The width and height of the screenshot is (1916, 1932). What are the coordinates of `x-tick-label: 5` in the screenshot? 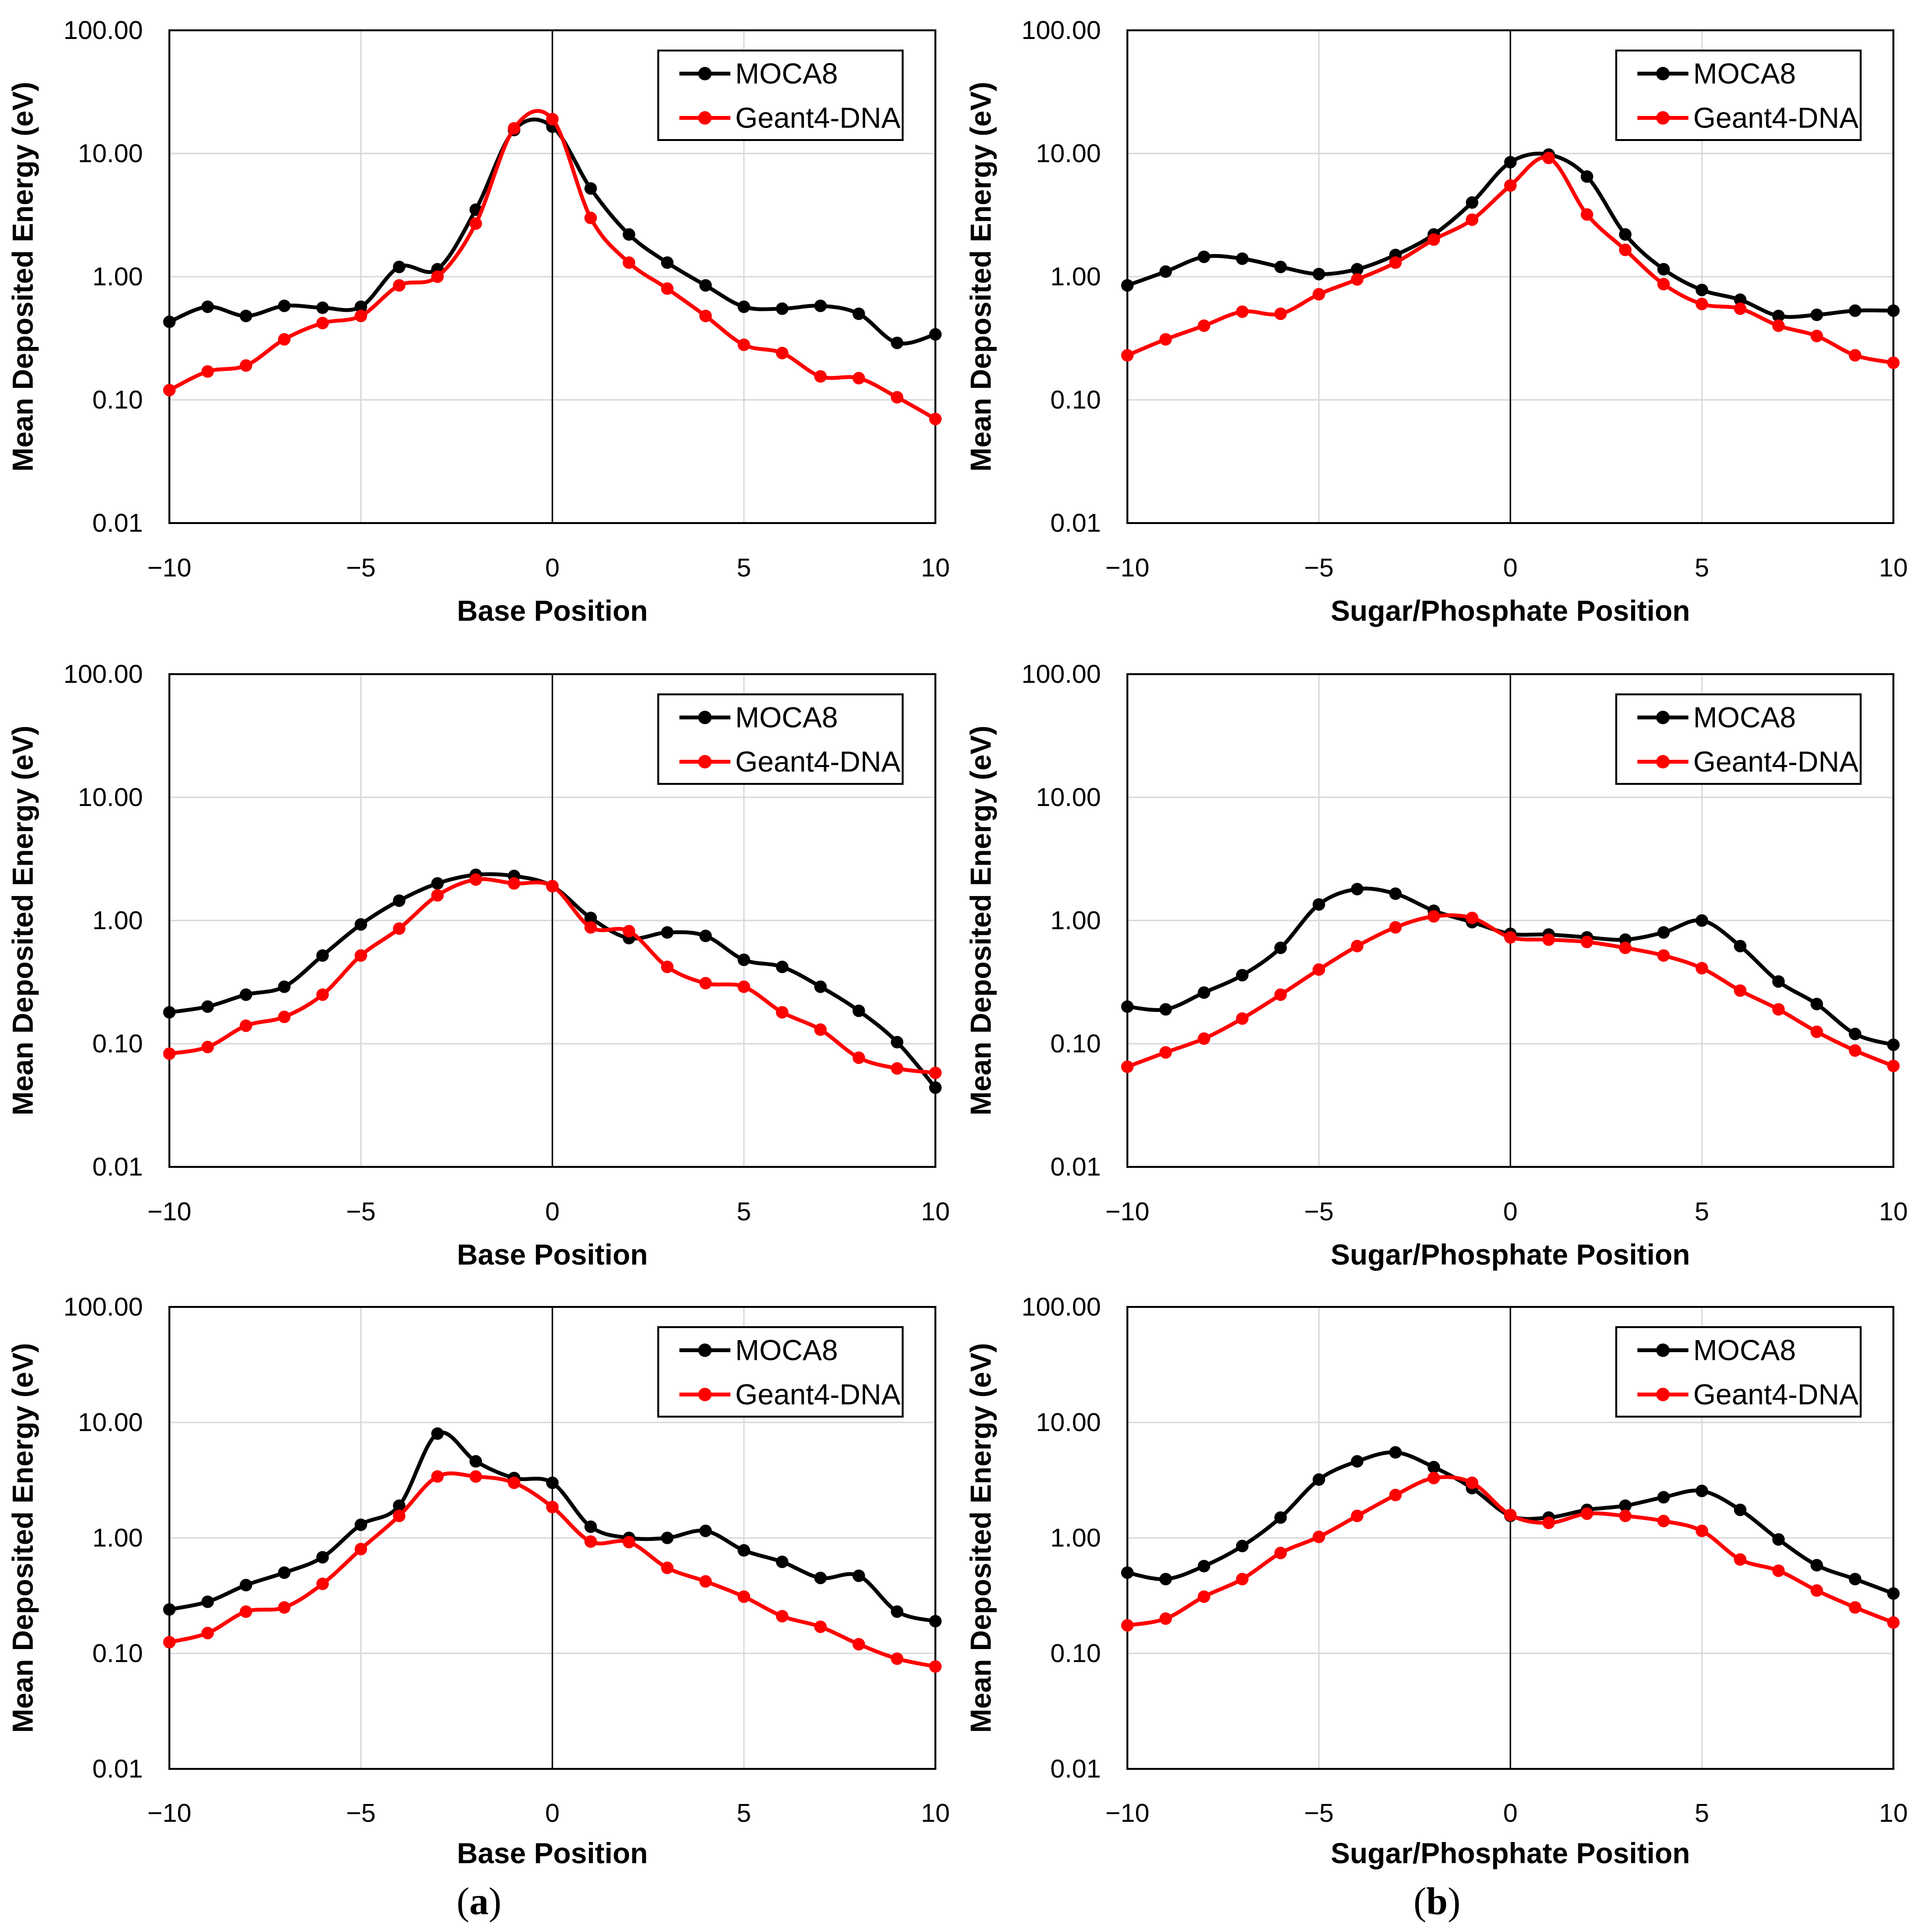 It's located at (1702, 567).